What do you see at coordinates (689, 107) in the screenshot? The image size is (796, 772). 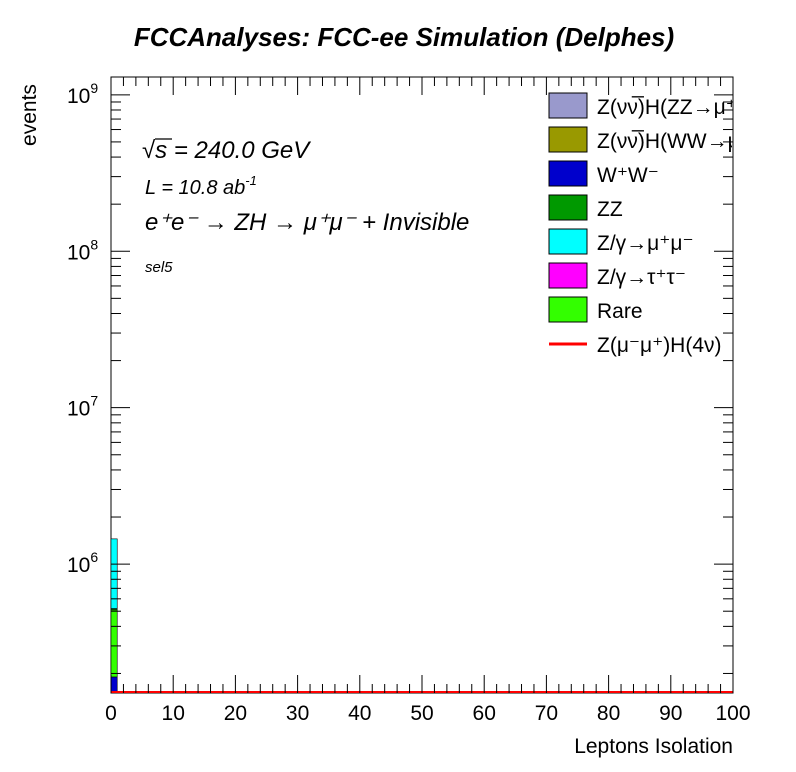 I see `legend-label-0: Z(νν̅)H(ZZ→μ⁺μ⁻ν⁺` at bounding box center [689, 107].